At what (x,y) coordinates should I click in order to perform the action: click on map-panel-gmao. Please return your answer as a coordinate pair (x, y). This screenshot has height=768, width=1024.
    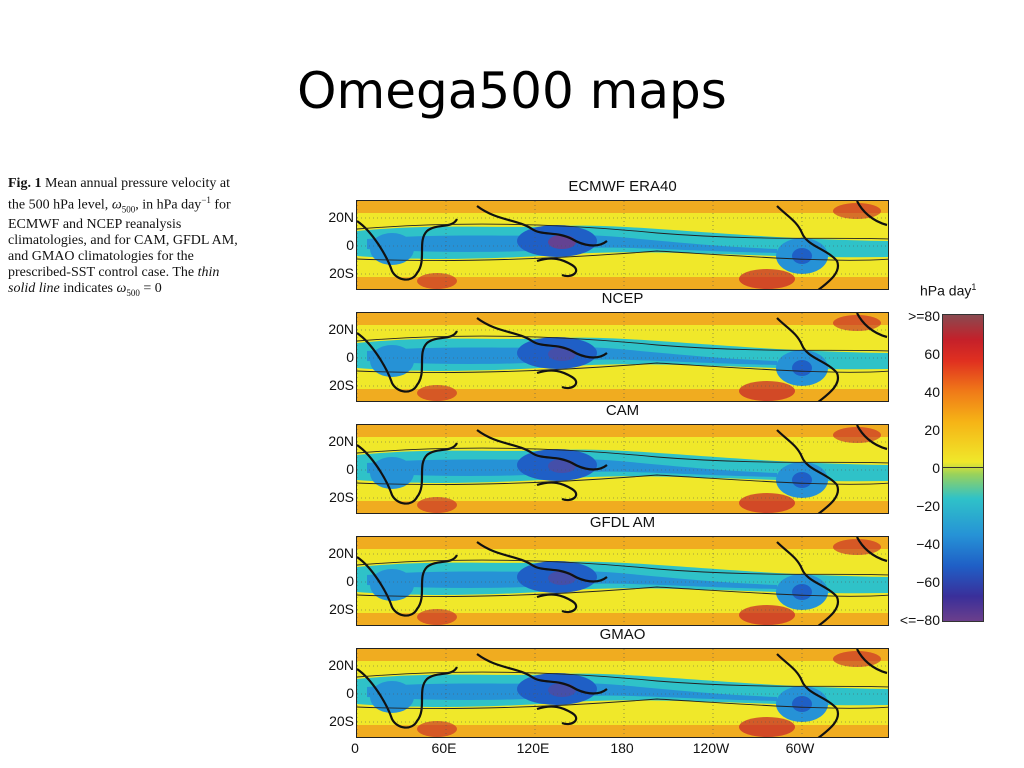
    Looking at the image, I should click on (622, 693).